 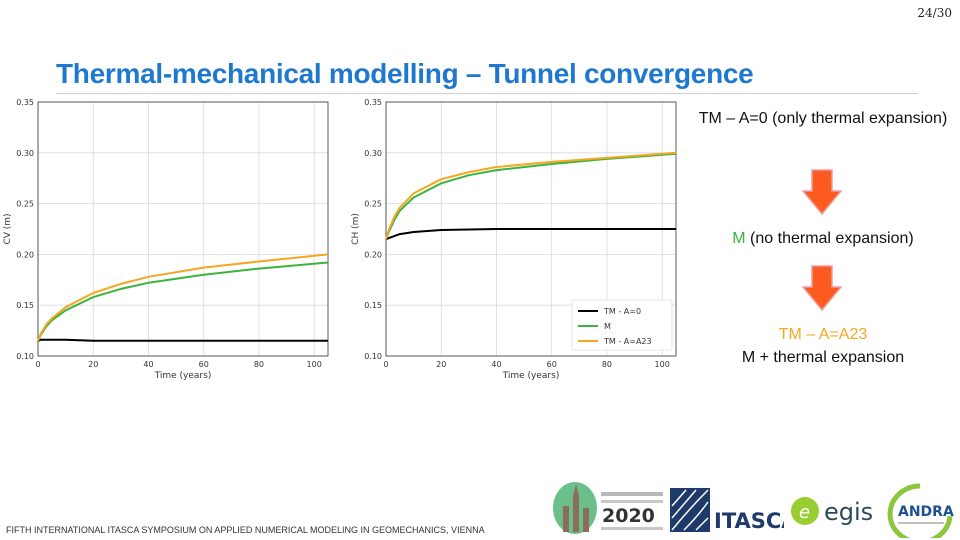 I want to click on flow-step-a23-desc: M + thermal expansion, so click(x=823, y=357).